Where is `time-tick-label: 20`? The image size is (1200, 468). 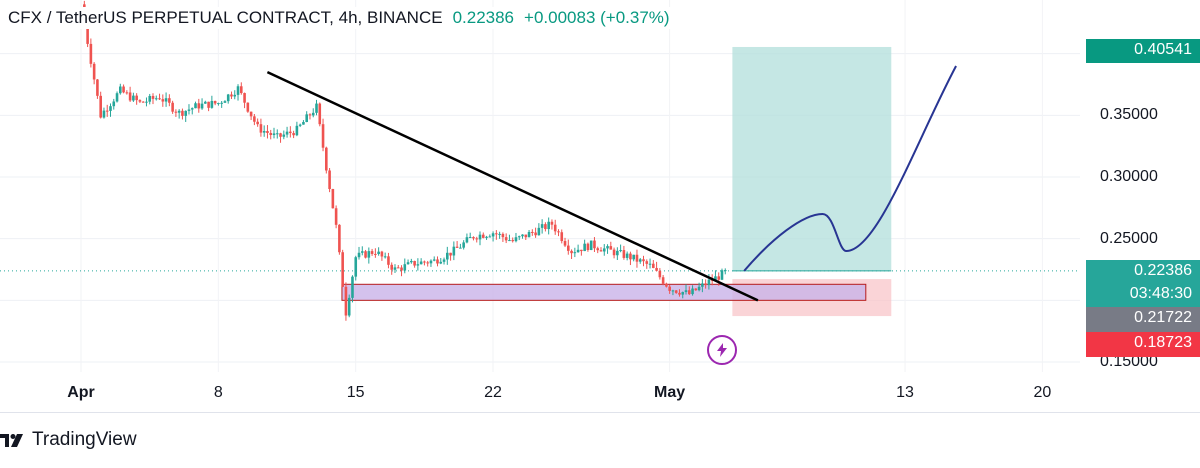
time-tick-label: 20 is located at coordinates (1042, 392).